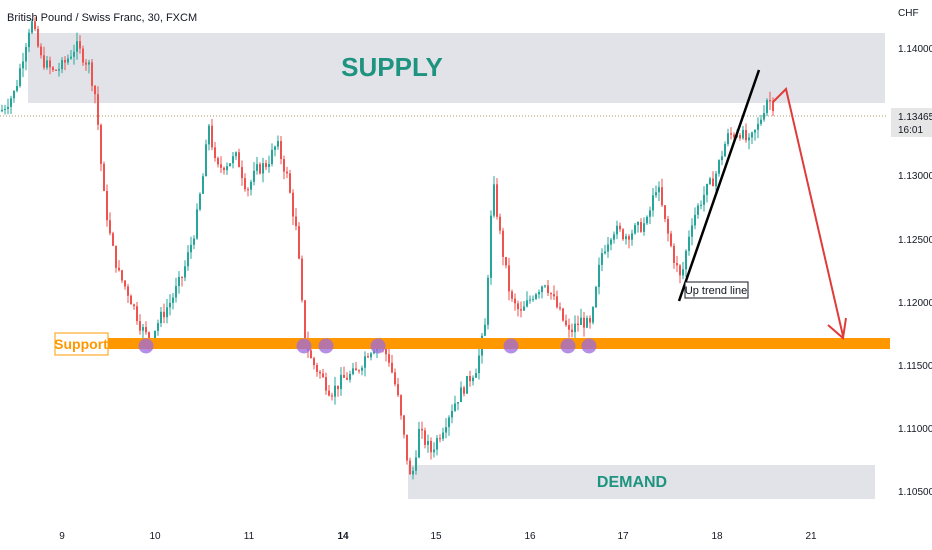 This screenshot has height=550, width=932. I want to click on supply-zone, so click(456, 68).